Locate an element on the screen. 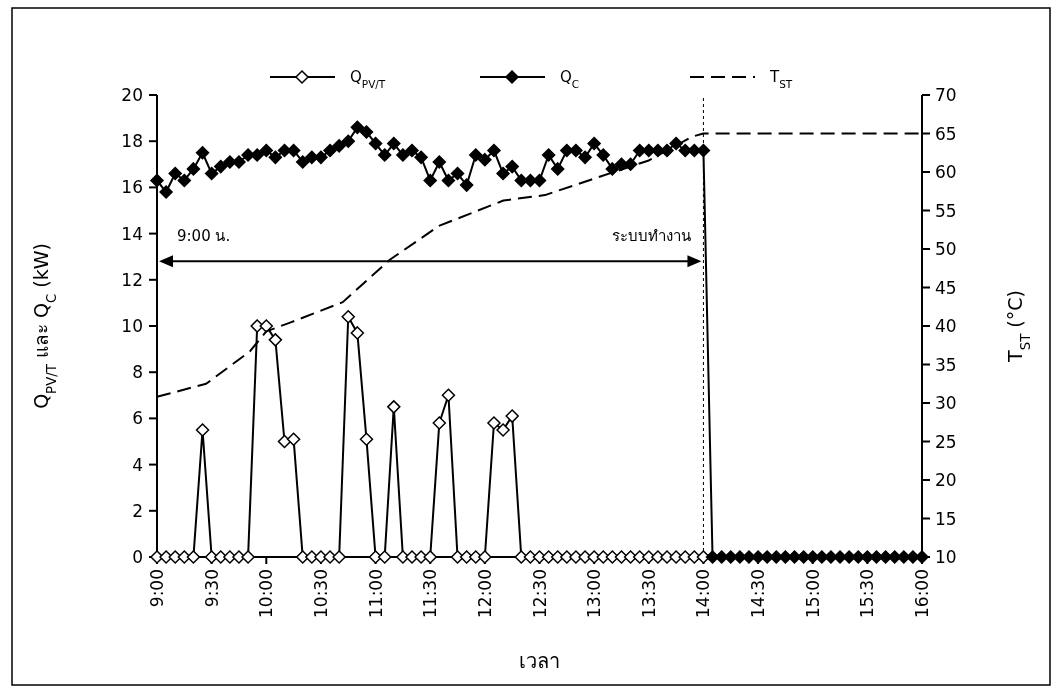 This screenshot has height=688, width=1059. legend-label: T$_{ST}$ is located at coordinates (781, 79).